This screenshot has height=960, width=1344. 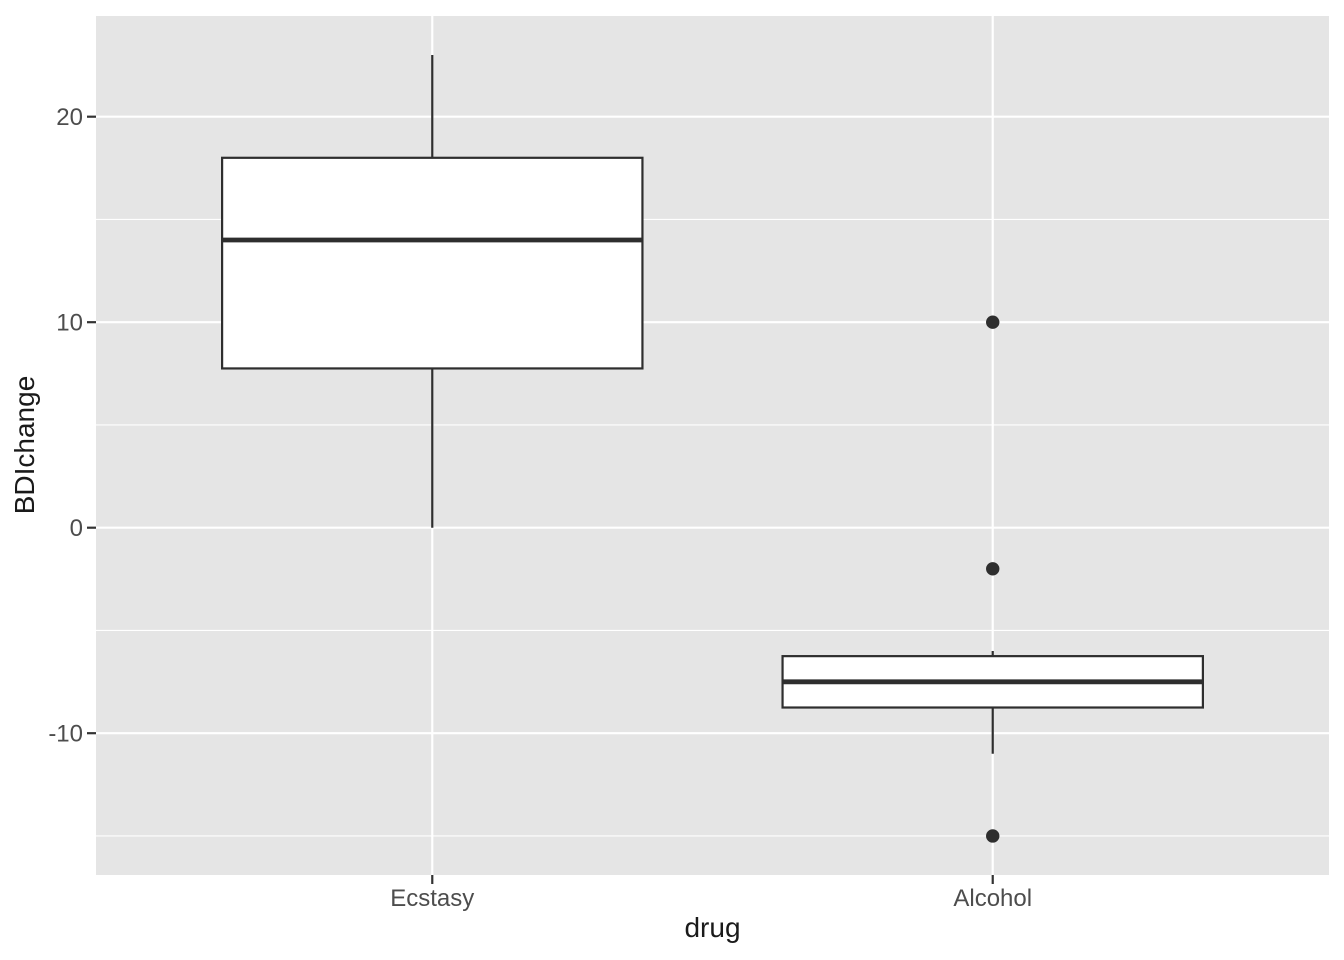 What do you see at coordinates (65, 734) in the screenshot?
I see `y-tick-label: -10` at bounding box center [65, 734].